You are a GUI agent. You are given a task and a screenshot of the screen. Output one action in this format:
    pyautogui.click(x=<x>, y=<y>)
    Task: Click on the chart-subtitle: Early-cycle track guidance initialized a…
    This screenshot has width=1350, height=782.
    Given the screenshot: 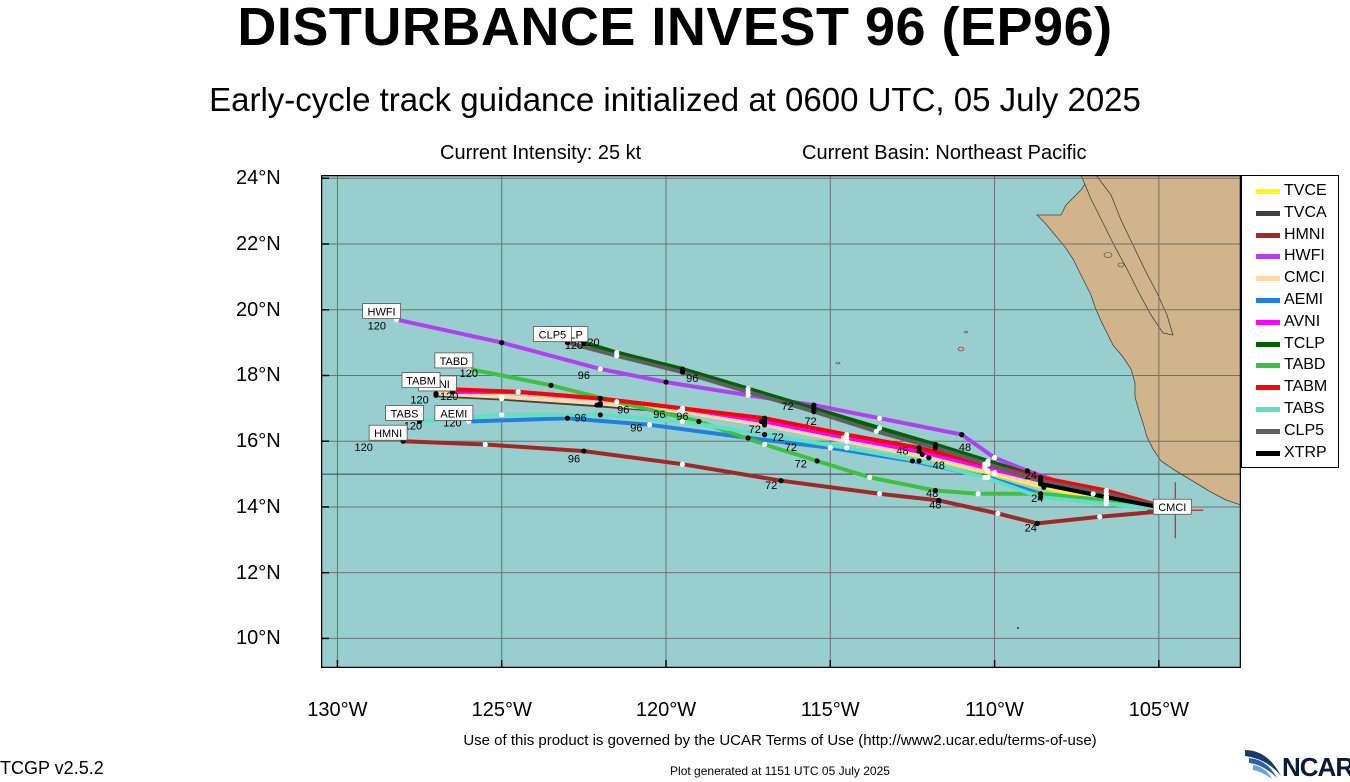 What is the action you would take?
    pyautogui.click(x=675, y=99)
    